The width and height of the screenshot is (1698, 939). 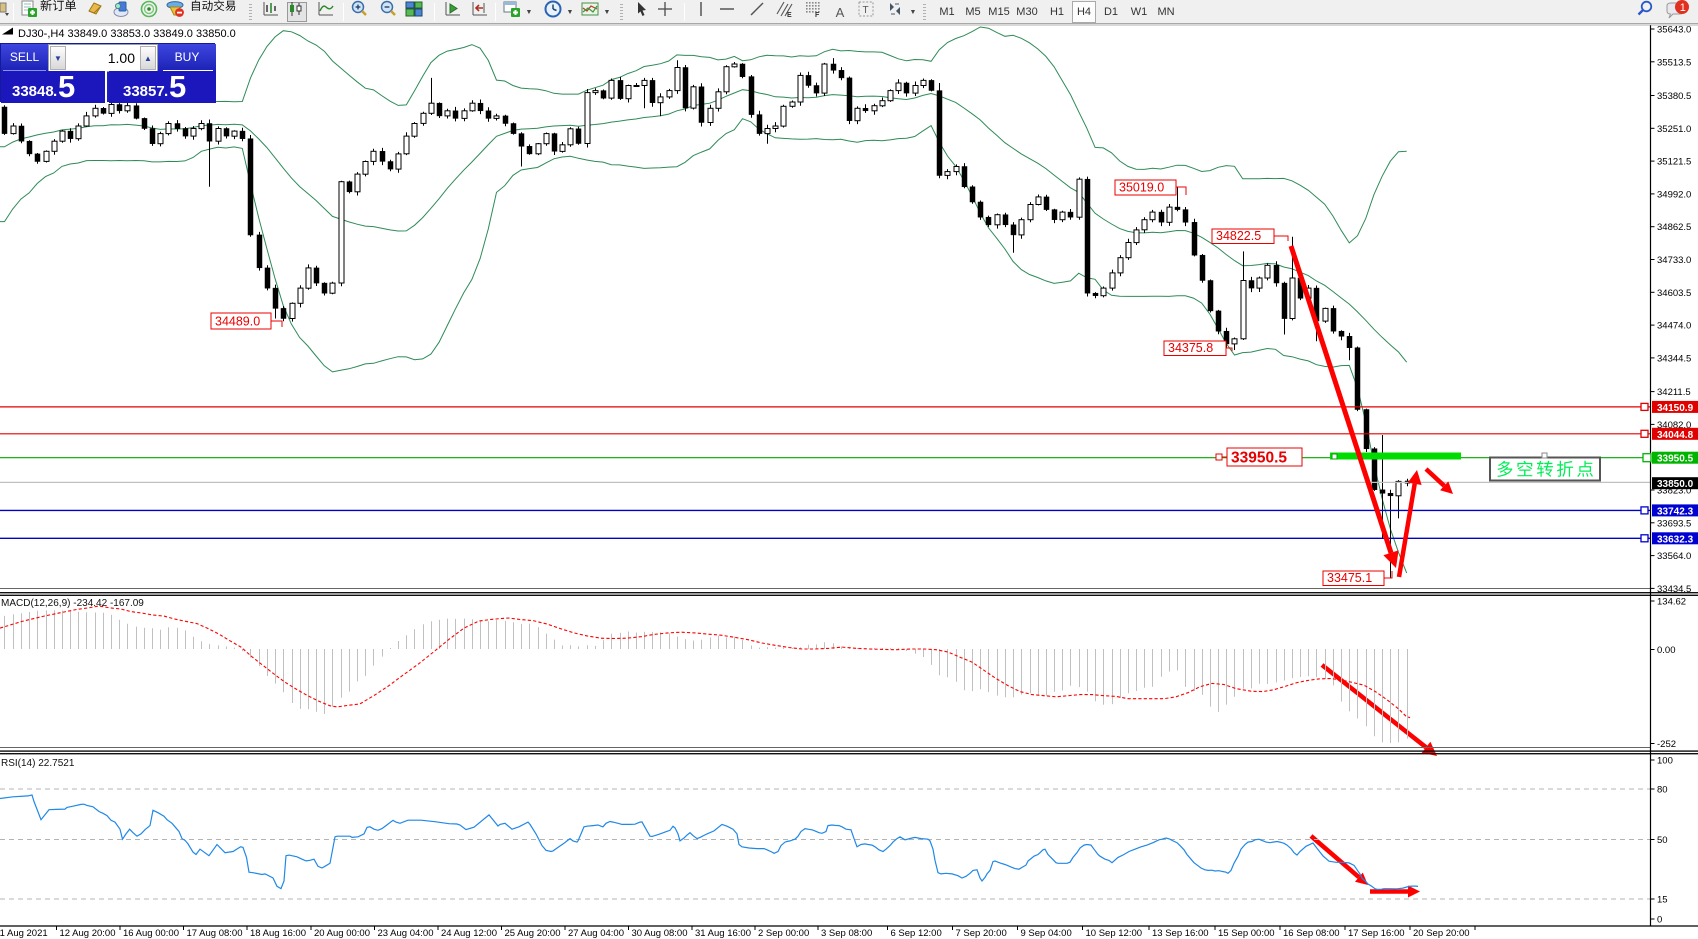 What do you see at coordinates (783, 933) in the screenshot?
I see `svg-text: 2 Sep 00:00` at bounding box center [783, 933].